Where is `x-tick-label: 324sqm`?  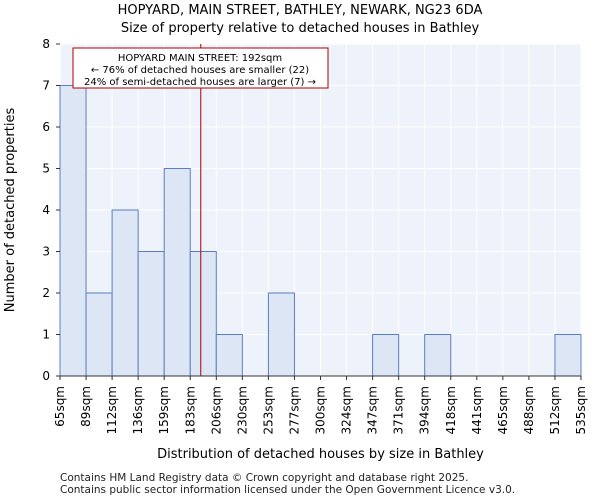
x-tick-label: 324sqm is located at coordinates (347, 410).